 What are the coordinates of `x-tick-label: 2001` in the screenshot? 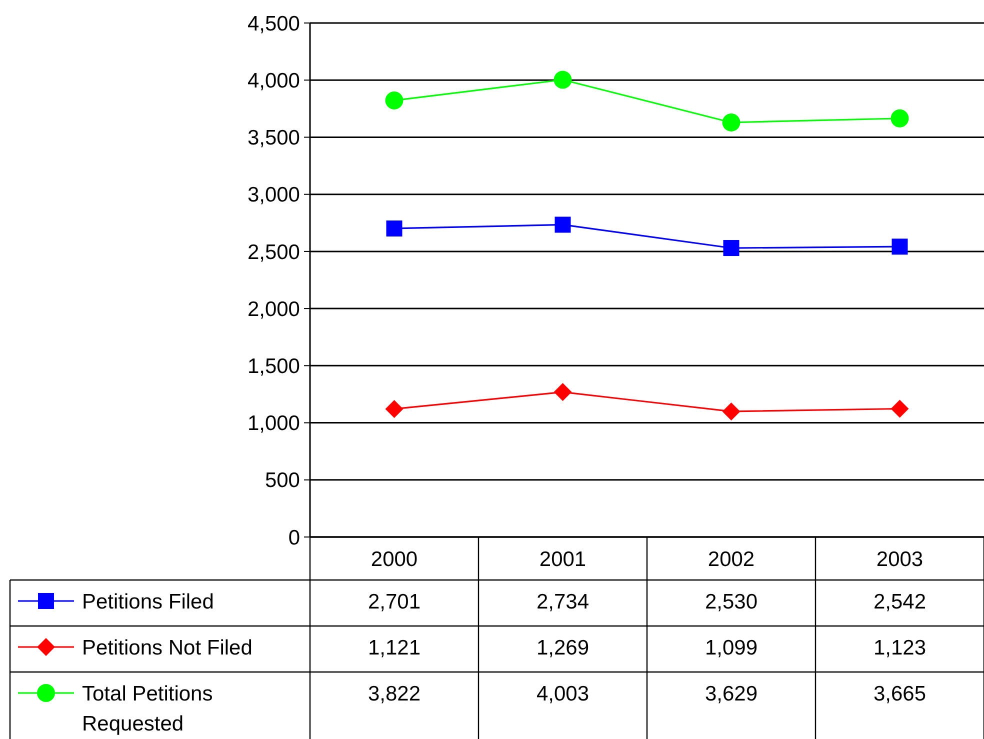 It's located at (562, 559).